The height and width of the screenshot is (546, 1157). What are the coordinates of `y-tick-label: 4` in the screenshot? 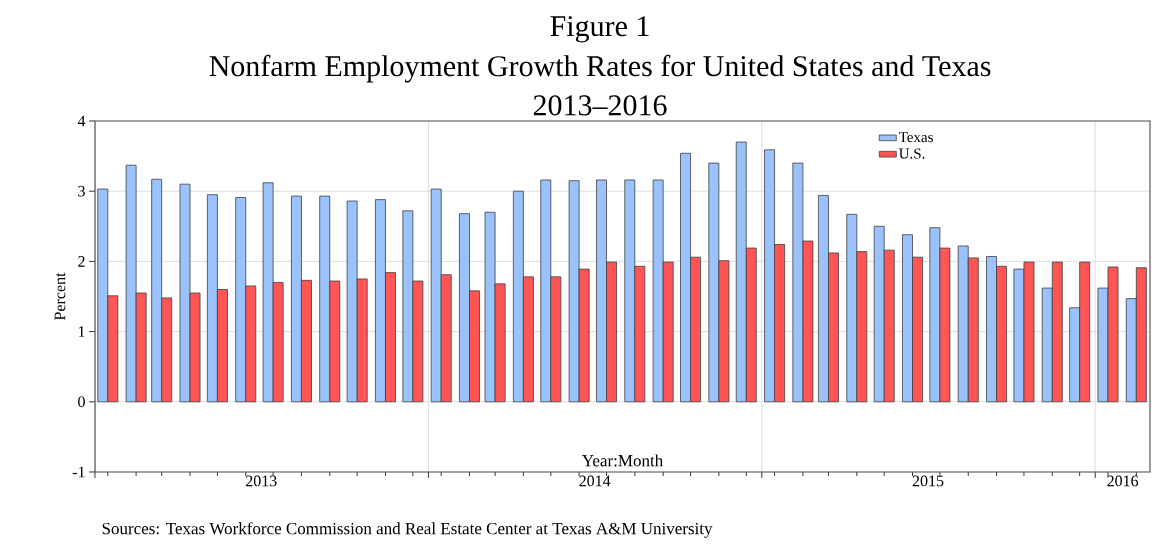 It's located at (81, 121).